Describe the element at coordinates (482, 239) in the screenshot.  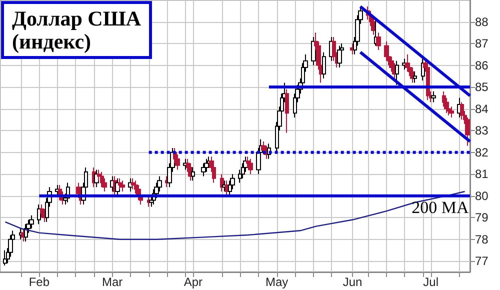
I see `y-tick-label: 78` at that location.